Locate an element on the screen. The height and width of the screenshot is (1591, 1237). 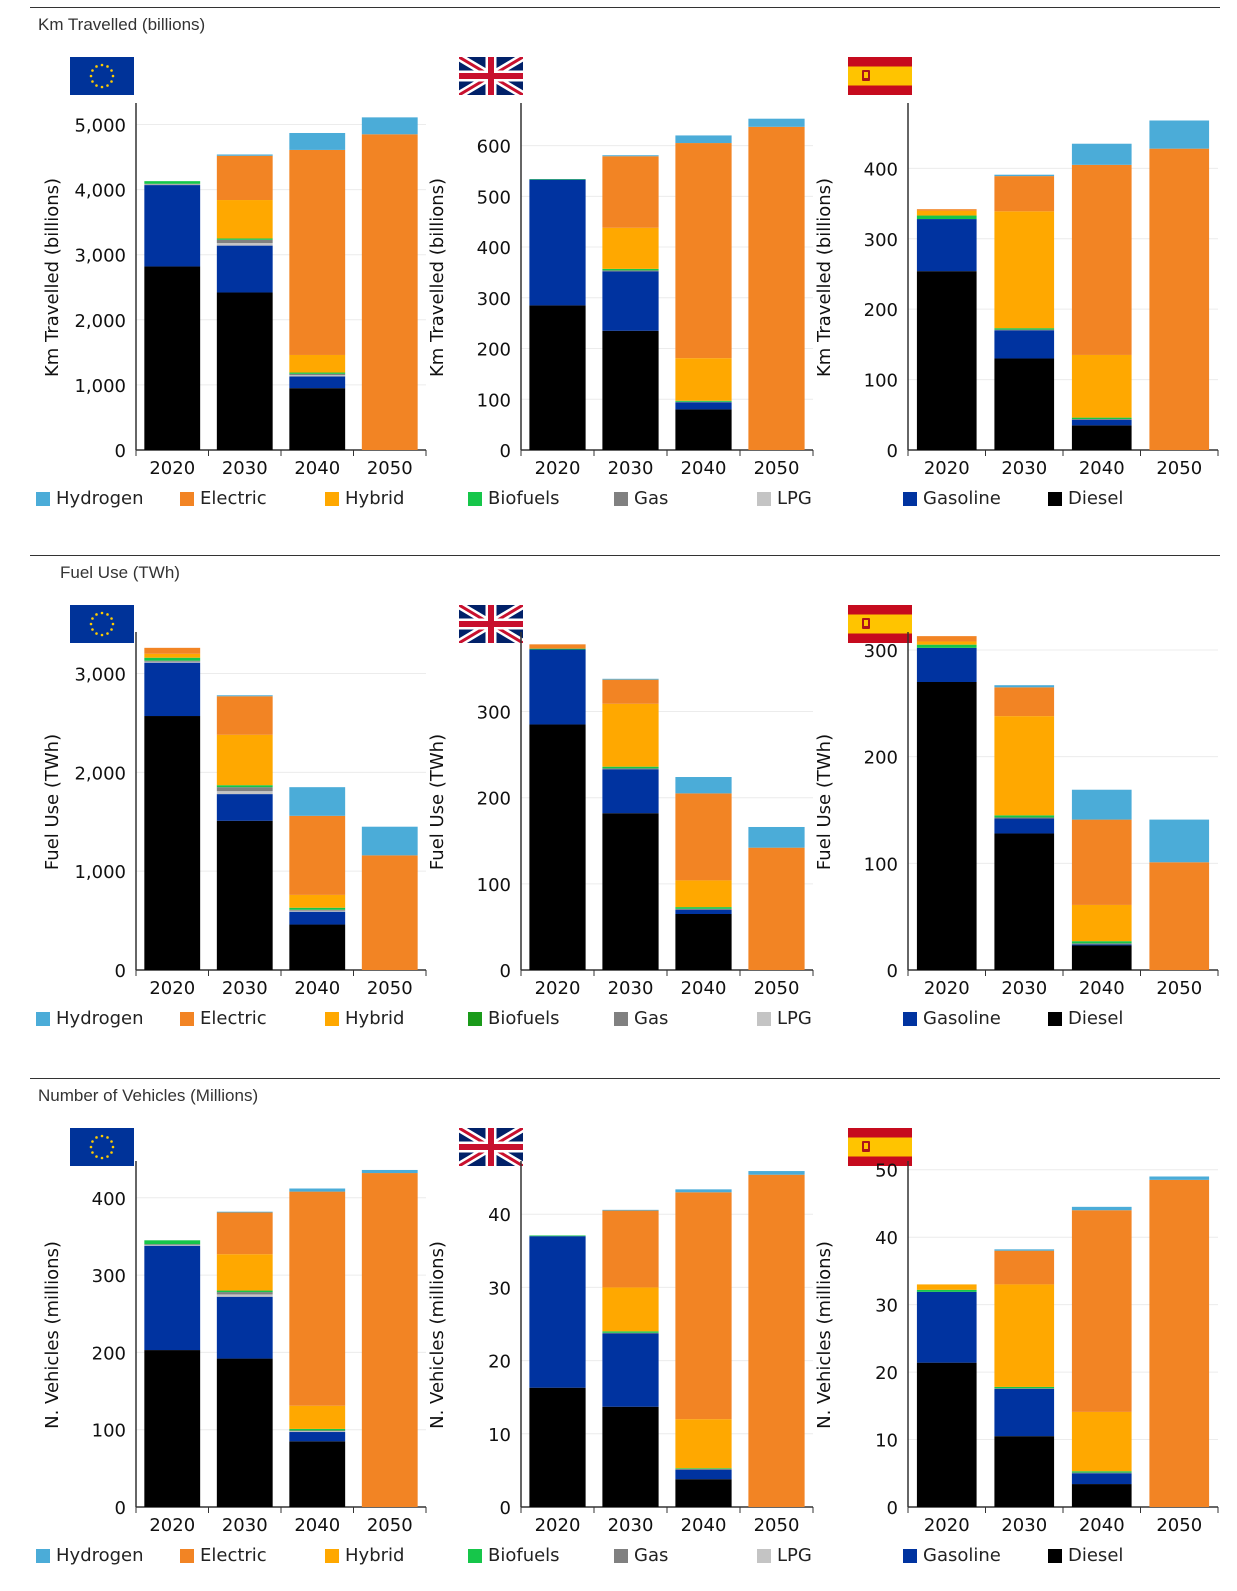
bar-segment-electric-2050 is located at coordinates (1179, 1343).